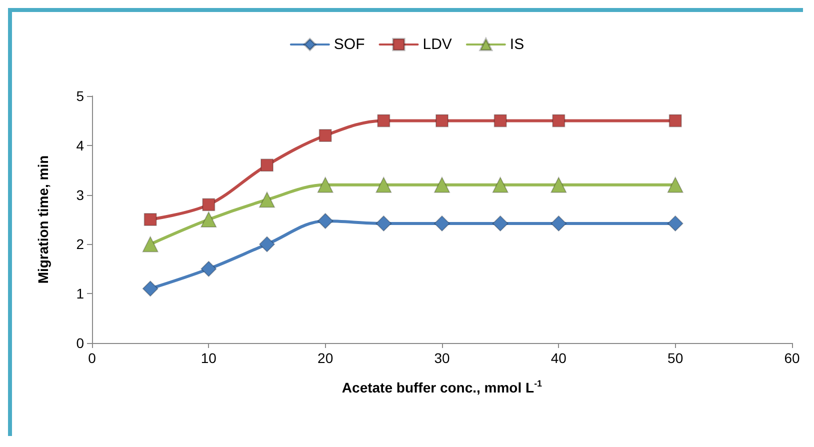  What do you see at coordinates (326, 358) in the screenshot?
I see `x-tick-label: 20` at bounding box center [326, 358].